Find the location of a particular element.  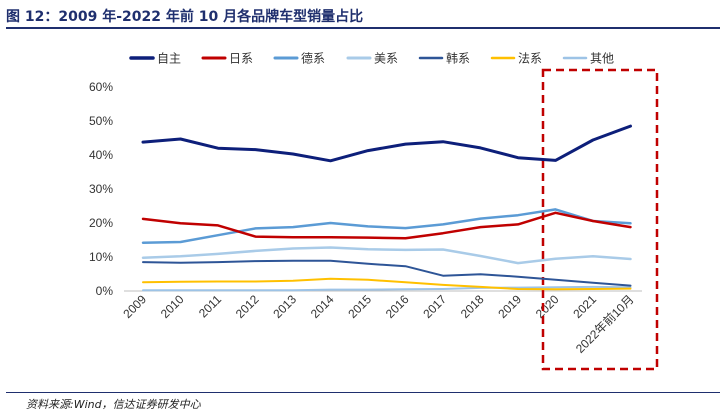

x-tick-label: 2009 is located at coordinates (134, 306).